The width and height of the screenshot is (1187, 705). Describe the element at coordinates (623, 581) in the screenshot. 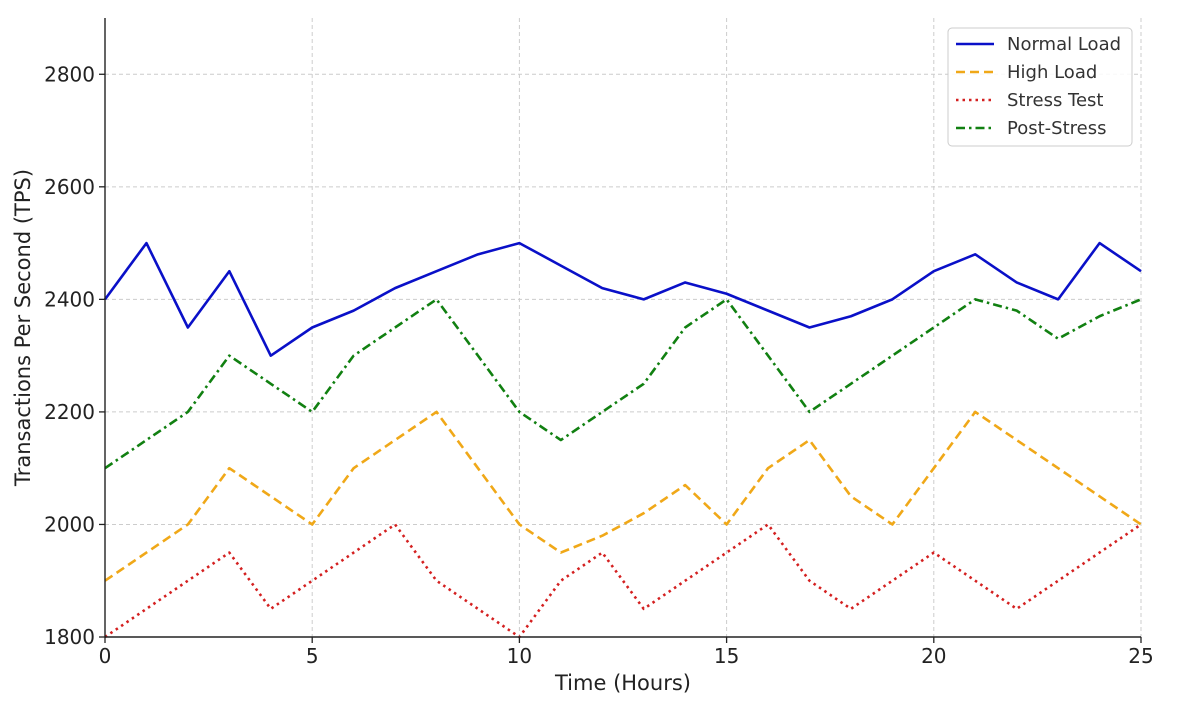

I see `series-line-stress-test` at that location.